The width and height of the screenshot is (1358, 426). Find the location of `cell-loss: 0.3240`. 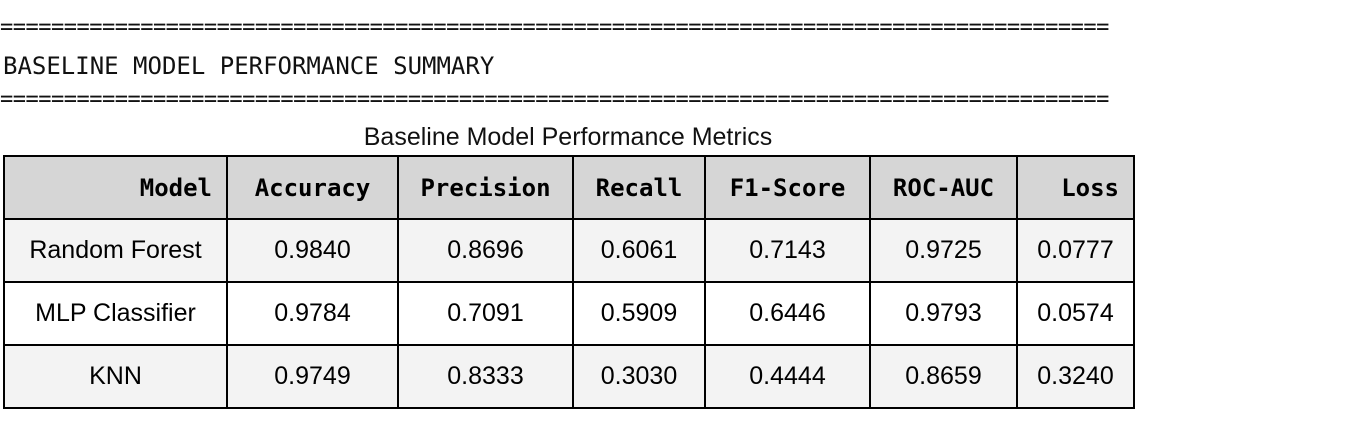

cell-loss: 0.3240 is located at coordinates (1075, 376).